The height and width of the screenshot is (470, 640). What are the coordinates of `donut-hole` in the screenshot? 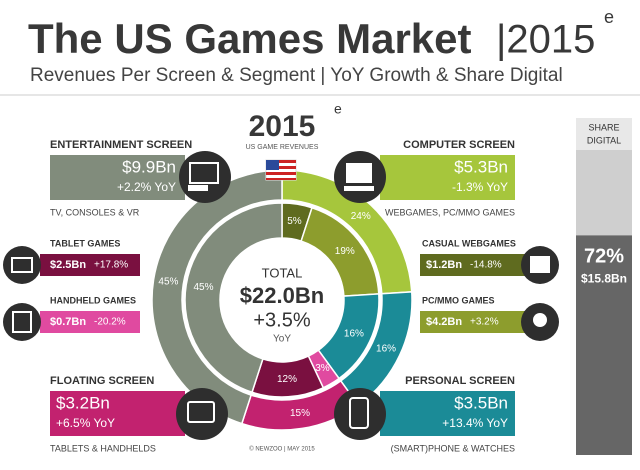 It's located at (282, 300).